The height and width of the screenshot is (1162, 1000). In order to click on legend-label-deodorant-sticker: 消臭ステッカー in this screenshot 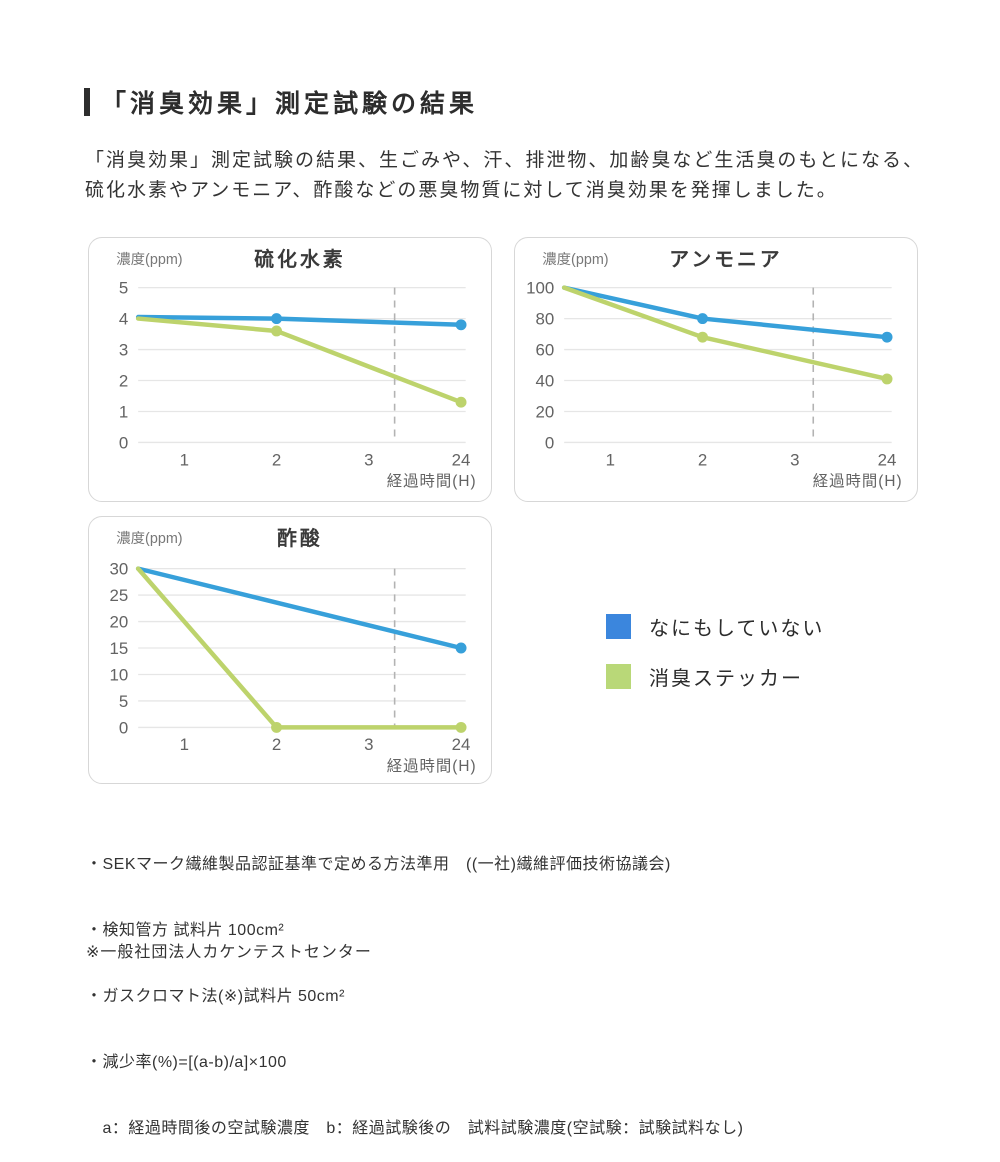, I will do `click(726, 679)`.